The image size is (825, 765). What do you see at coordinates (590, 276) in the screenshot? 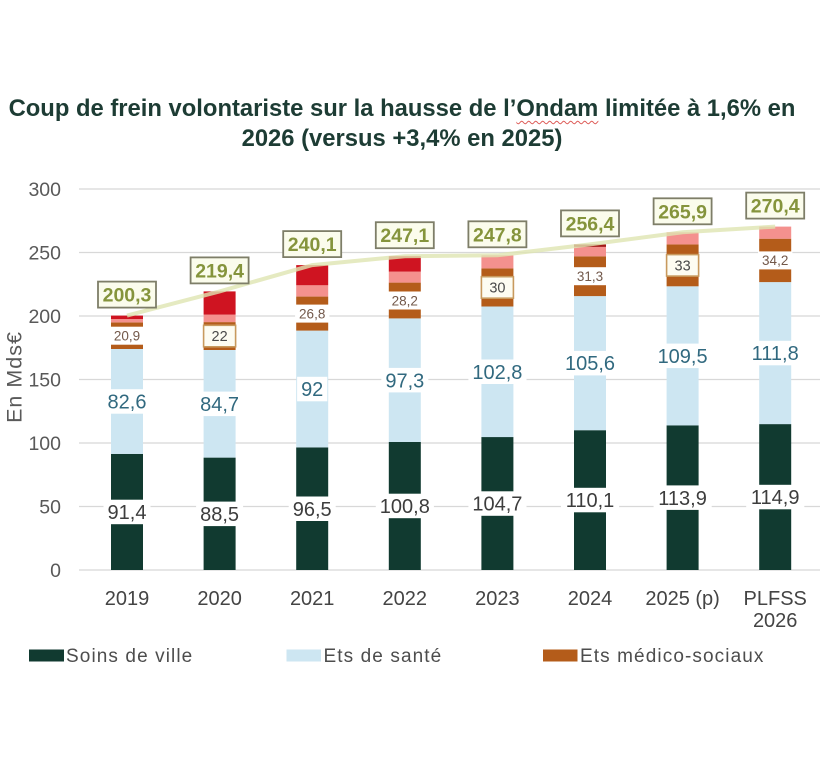
I see `svg-text: 31,3` at bounding box center [590, 276].